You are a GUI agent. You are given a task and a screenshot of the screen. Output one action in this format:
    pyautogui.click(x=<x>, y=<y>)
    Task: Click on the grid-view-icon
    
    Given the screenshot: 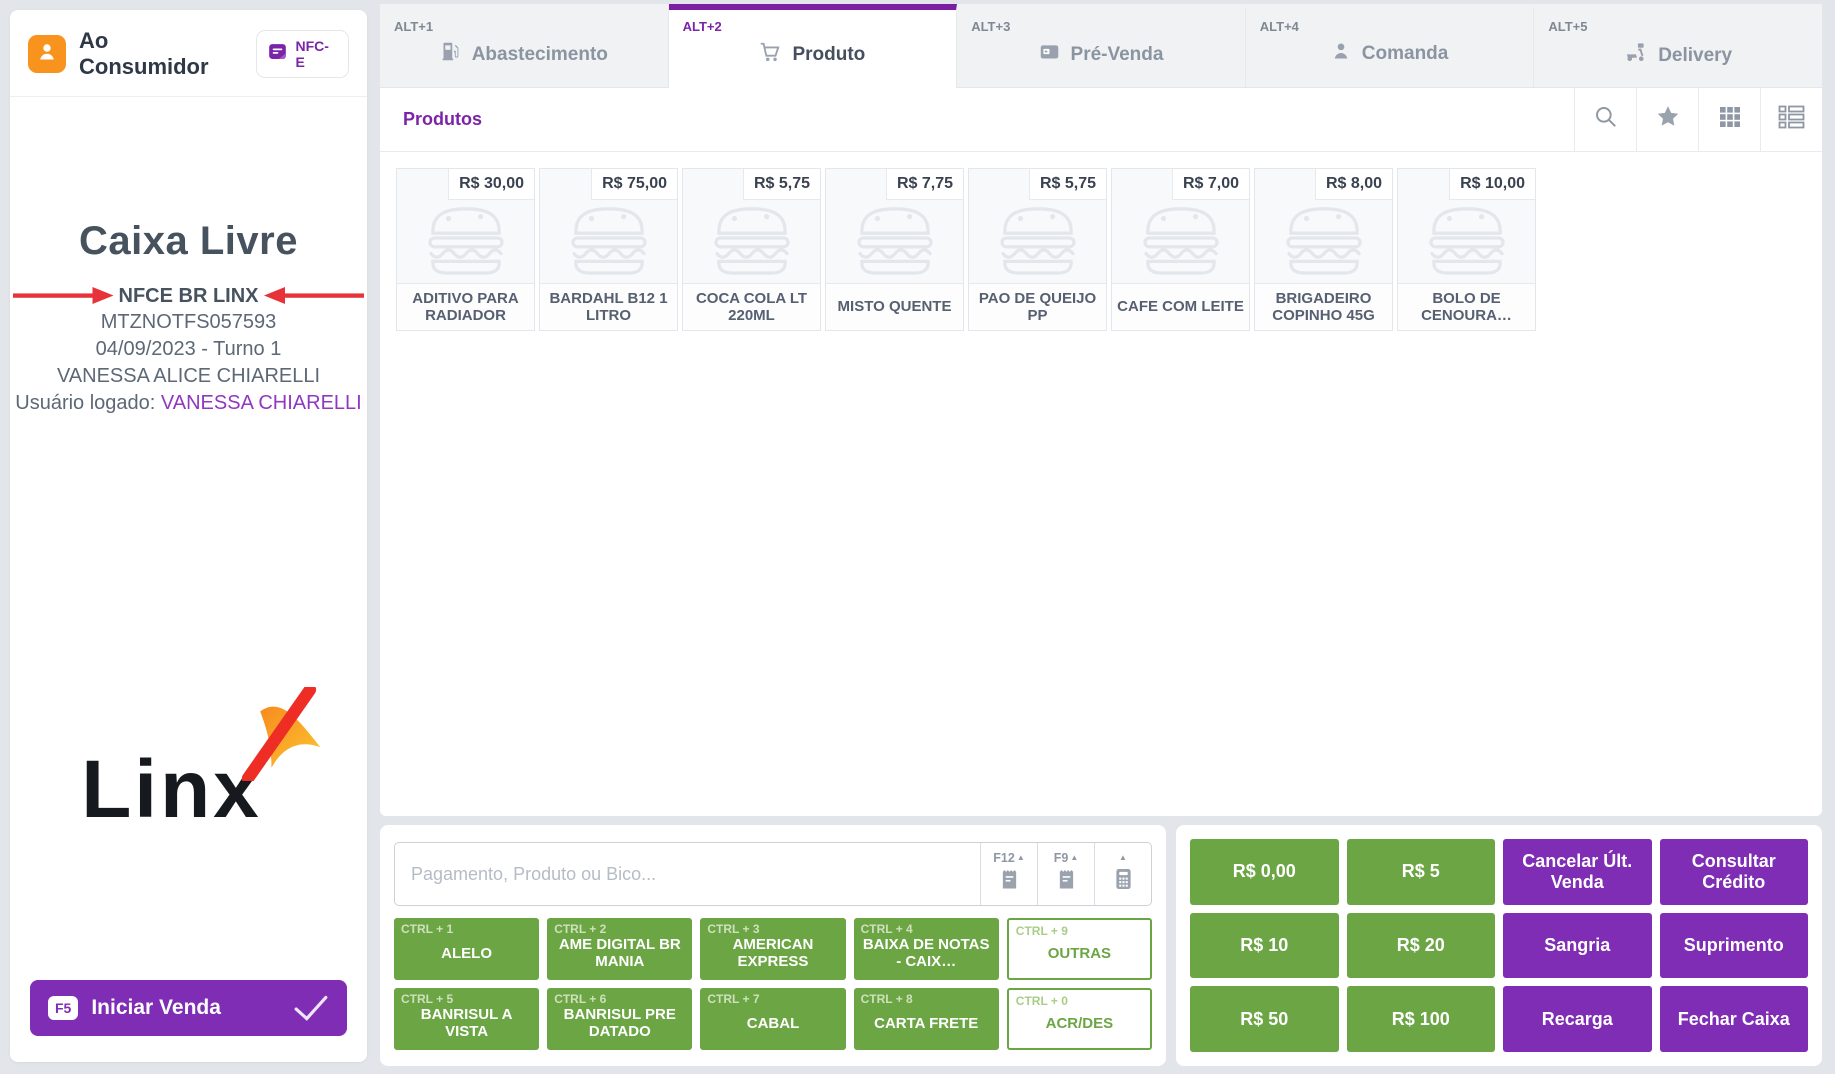 What is the action you would take?
    pyautogui.click(x=1730, y=119)
    